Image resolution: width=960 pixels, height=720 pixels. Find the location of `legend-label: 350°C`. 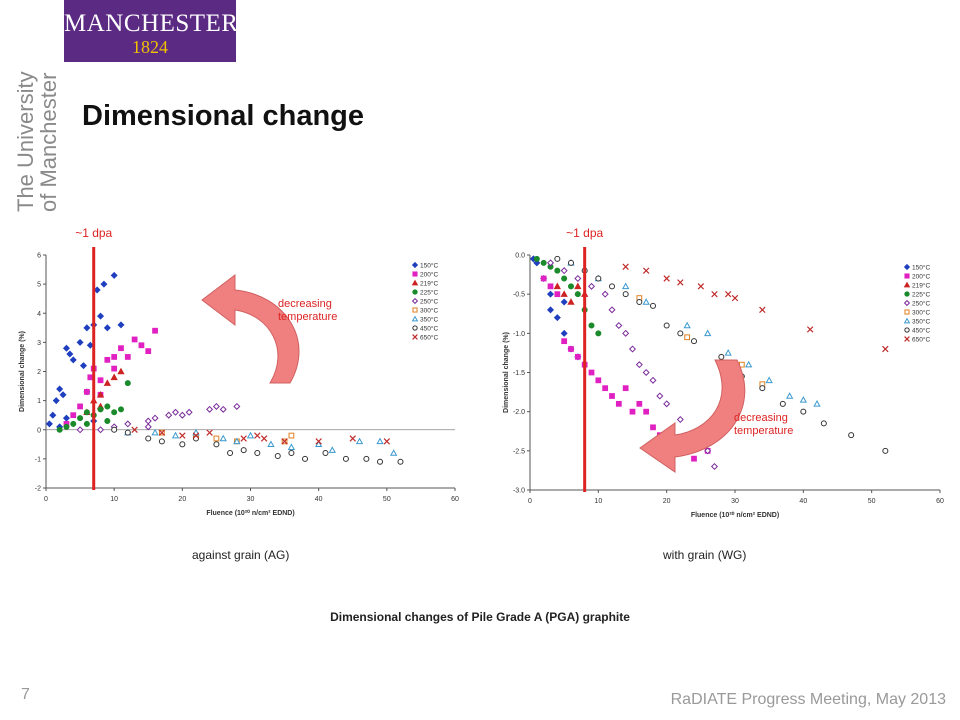

legend-label: 350°C is located at coordinates (921, 322).